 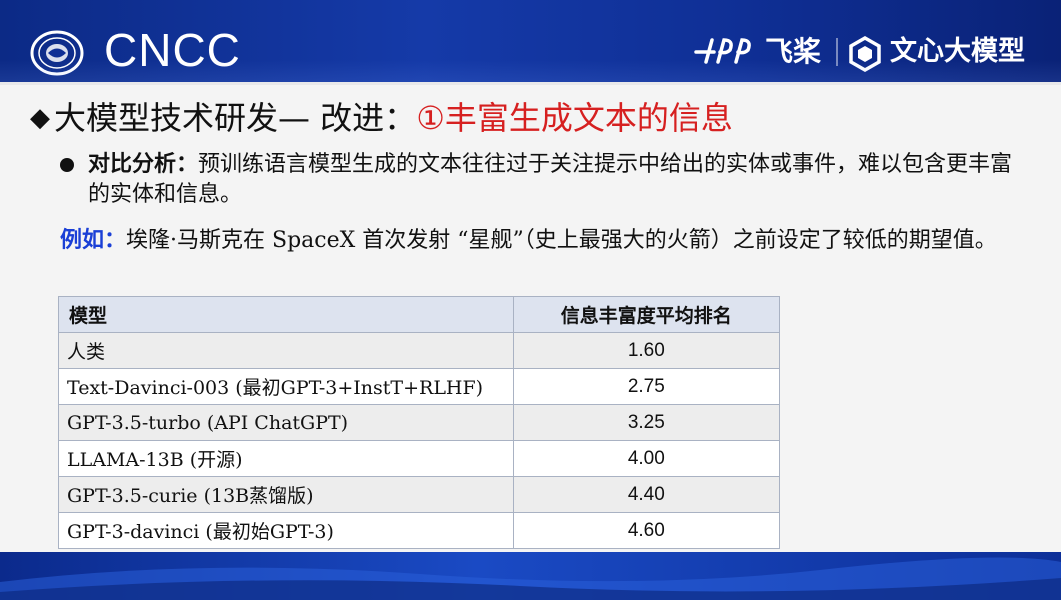 What do you see at coordinates (286, 314) in the screenshot?
I see `column-header-model: 模型` at bounding box center [286, 314].